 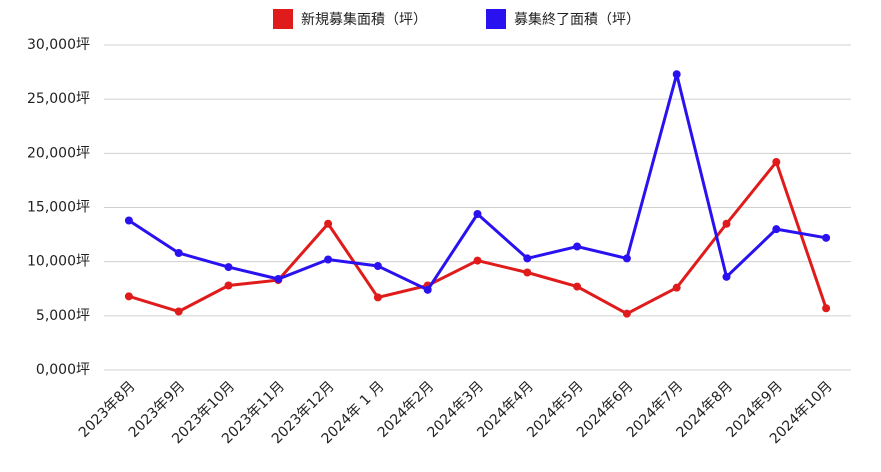 I want to click on y-tick-label: 30,000坪, so click(x=58, y=45).